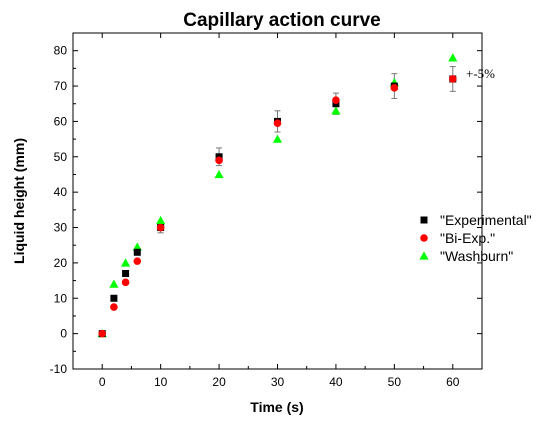  Describe the element at coordinates (61, 228) in the screenshot. I see `y-tick-label: 30` at that location.